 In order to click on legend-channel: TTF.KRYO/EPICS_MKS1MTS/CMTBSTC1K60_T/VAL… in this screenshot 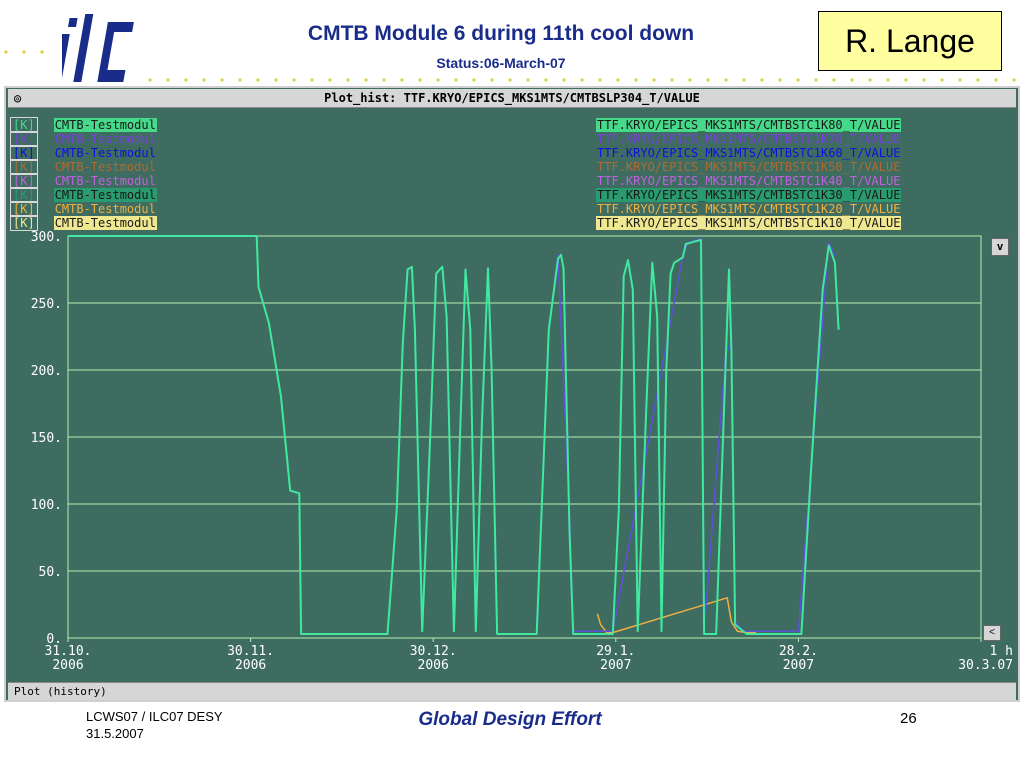, I will do `click(748, 153)`.